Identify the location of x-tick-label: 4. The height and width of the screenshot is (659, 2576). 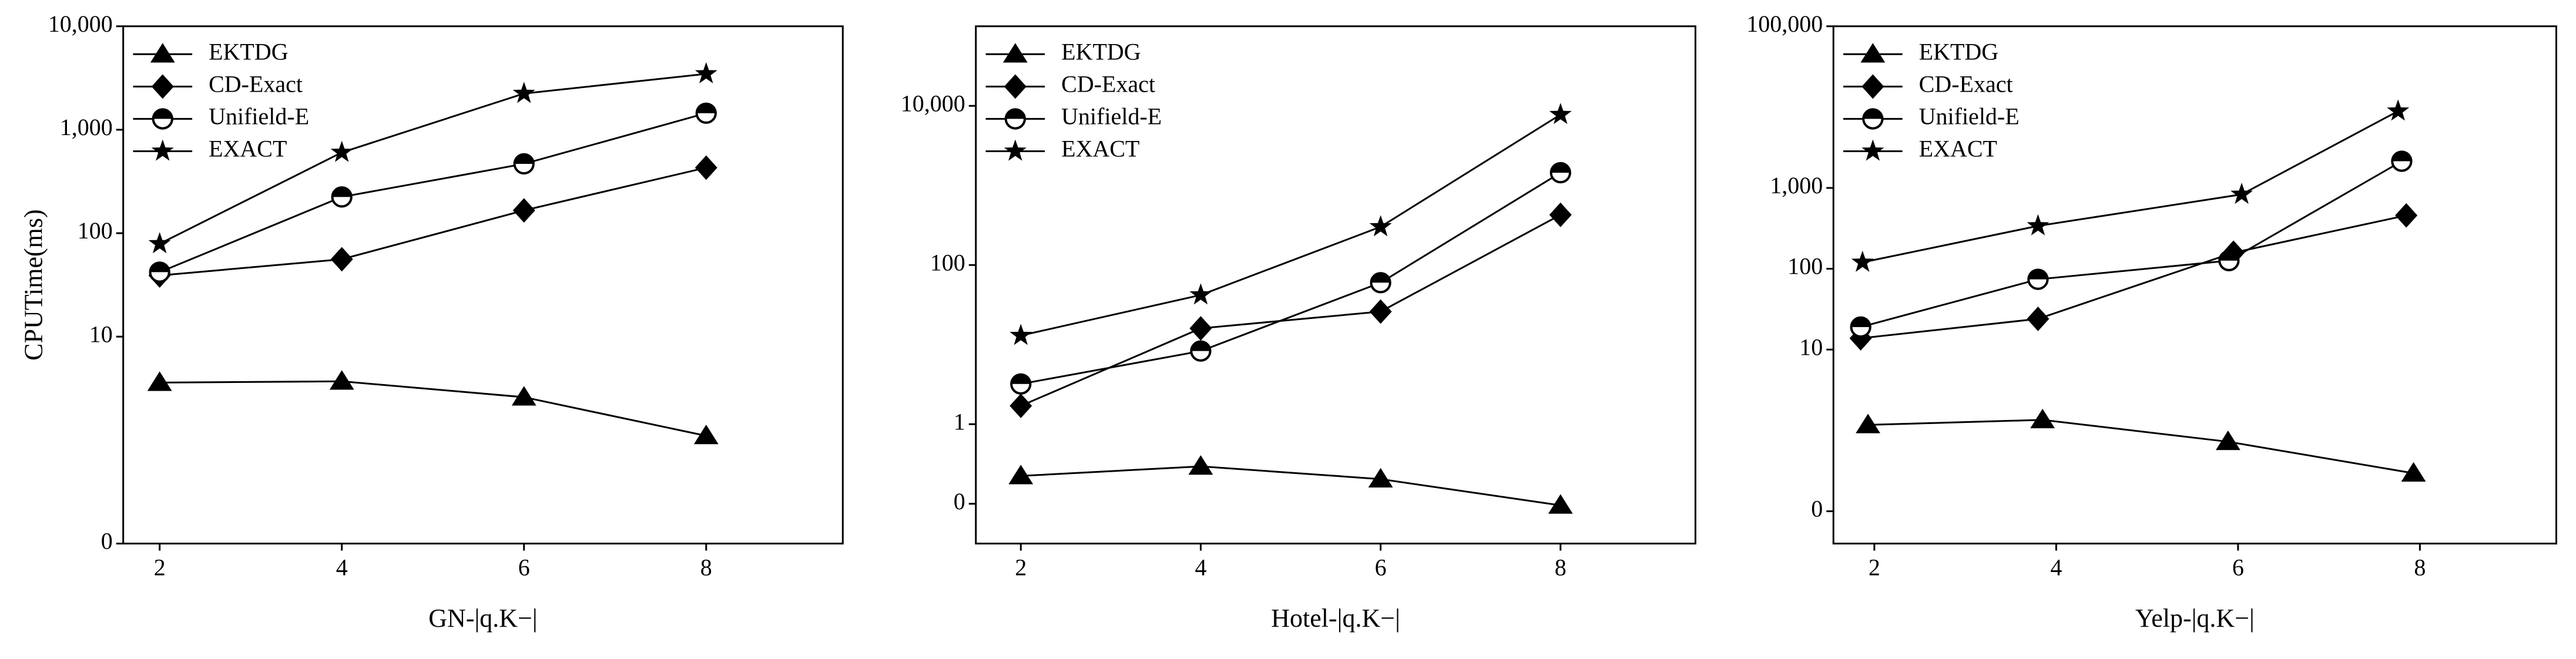
(342, 568).